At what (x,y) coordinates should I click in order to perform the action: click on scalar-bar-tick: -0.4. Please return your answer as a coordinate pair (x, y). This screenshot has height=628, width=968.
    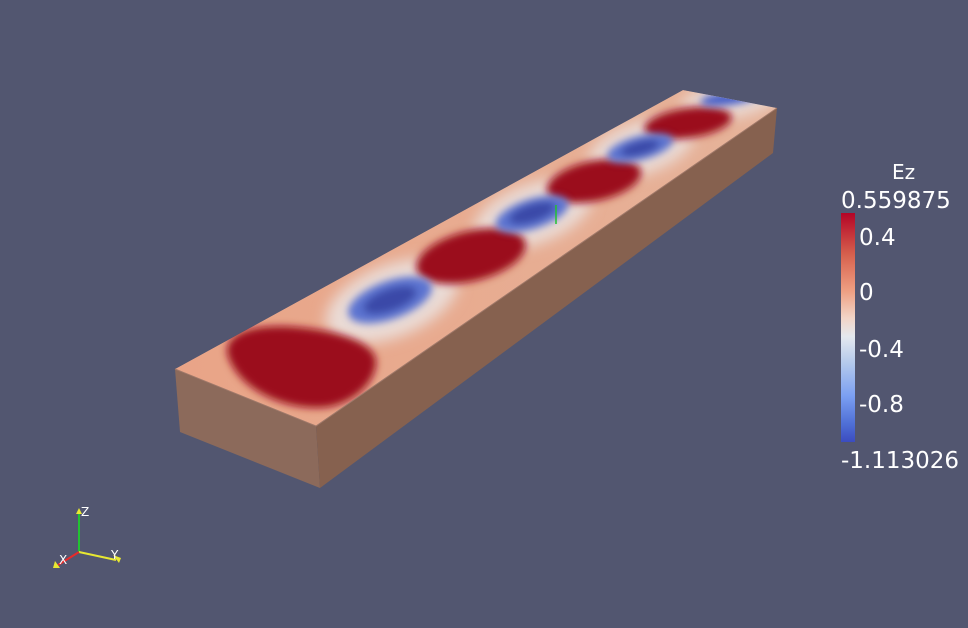
    Looking at the image, I should click on (881, 350).